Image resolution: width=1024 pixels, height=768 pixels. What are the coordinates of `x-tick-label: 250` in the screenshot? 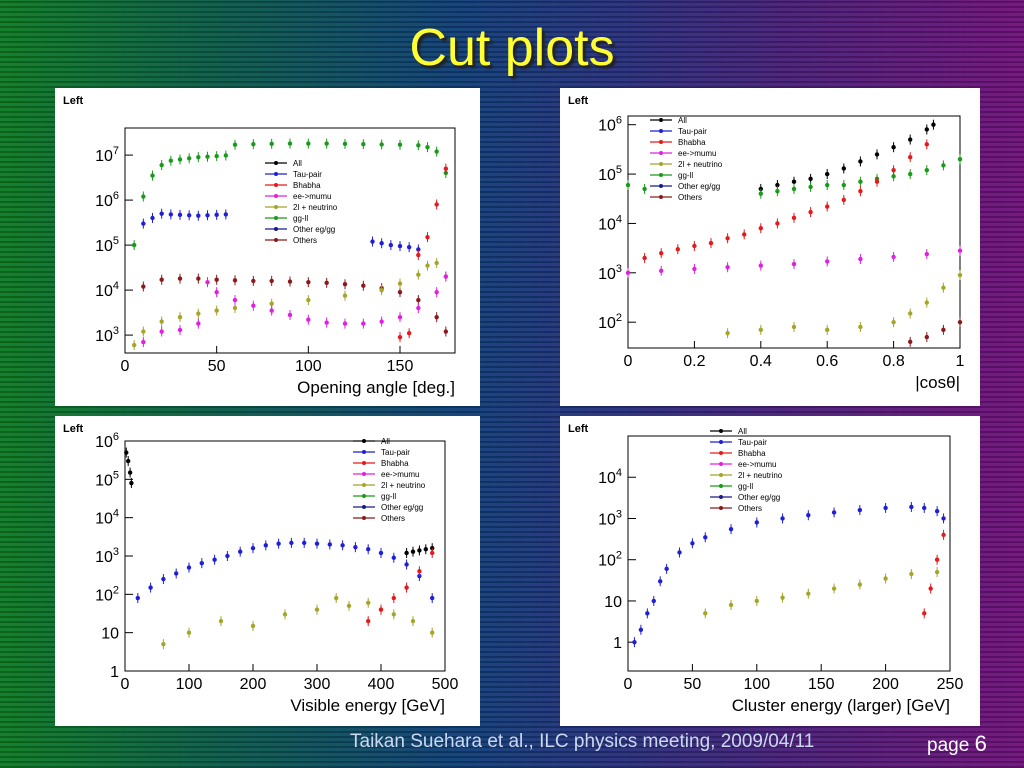 It's located at (950, 684).